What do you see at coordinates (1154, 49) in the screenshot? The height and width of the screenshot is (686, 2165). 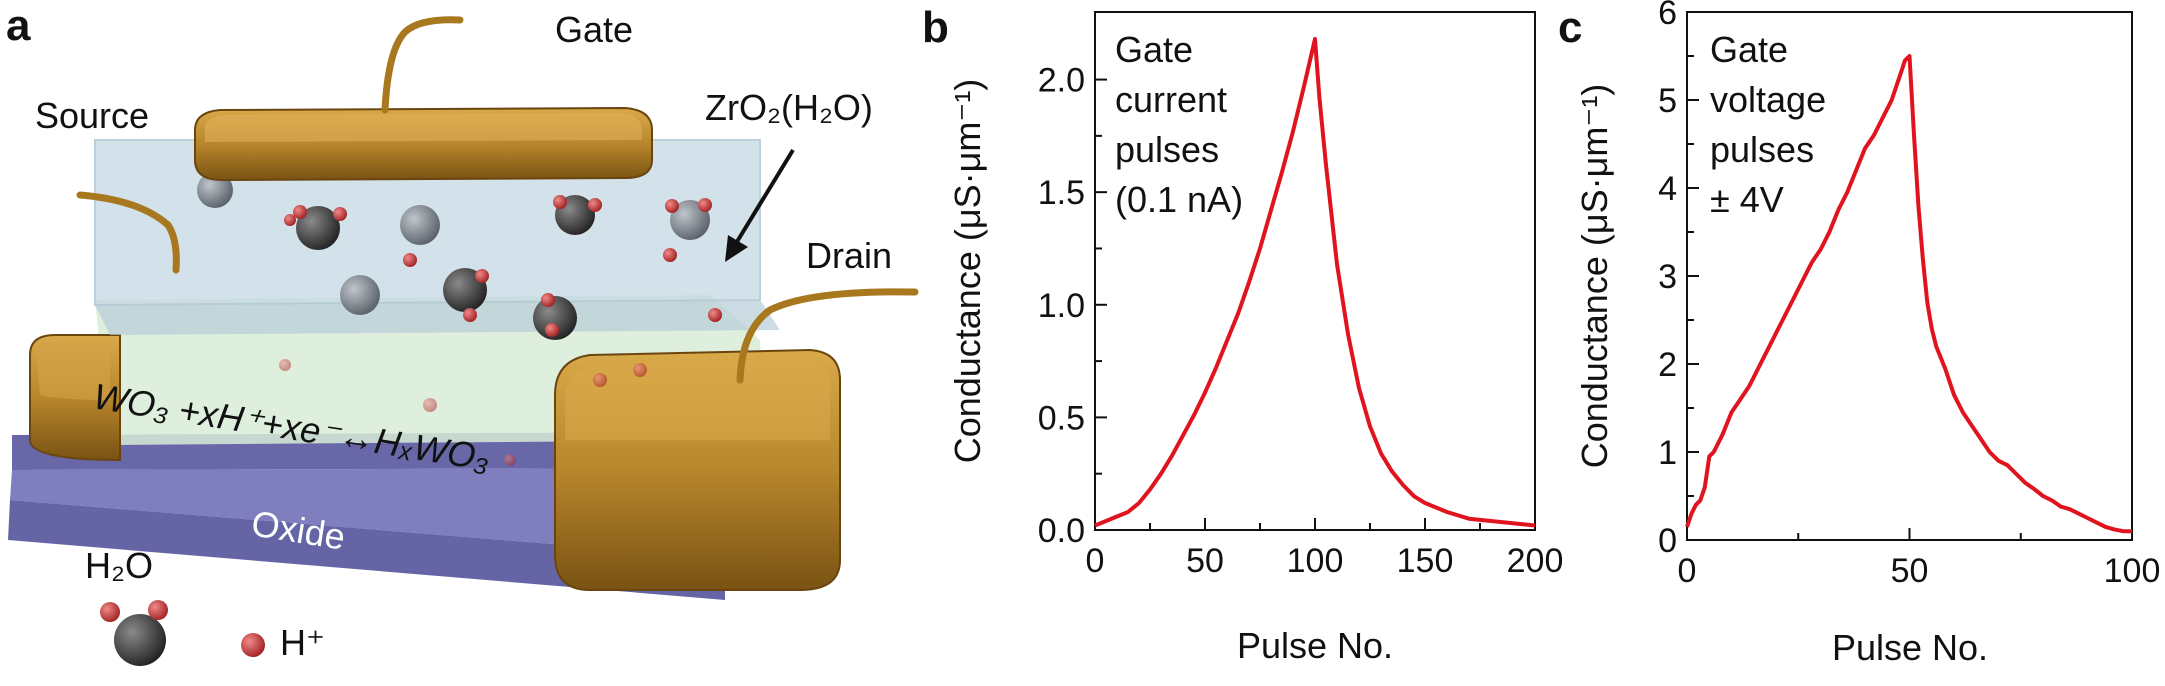 I see `chart-b-annotation-line-1: Gate` at bounding box center [1154, 49].